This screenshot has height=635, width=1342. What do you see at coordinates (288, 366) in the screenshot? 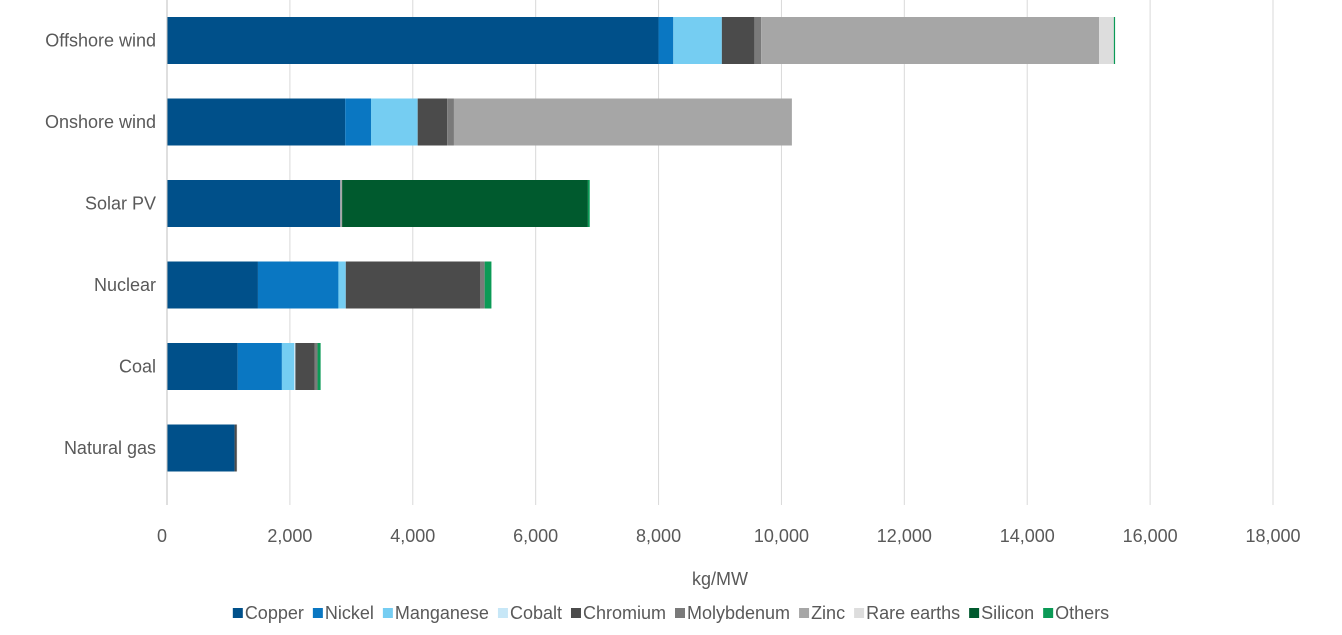
I see `bar-coal-manganese` at bounding box center [288, 366].